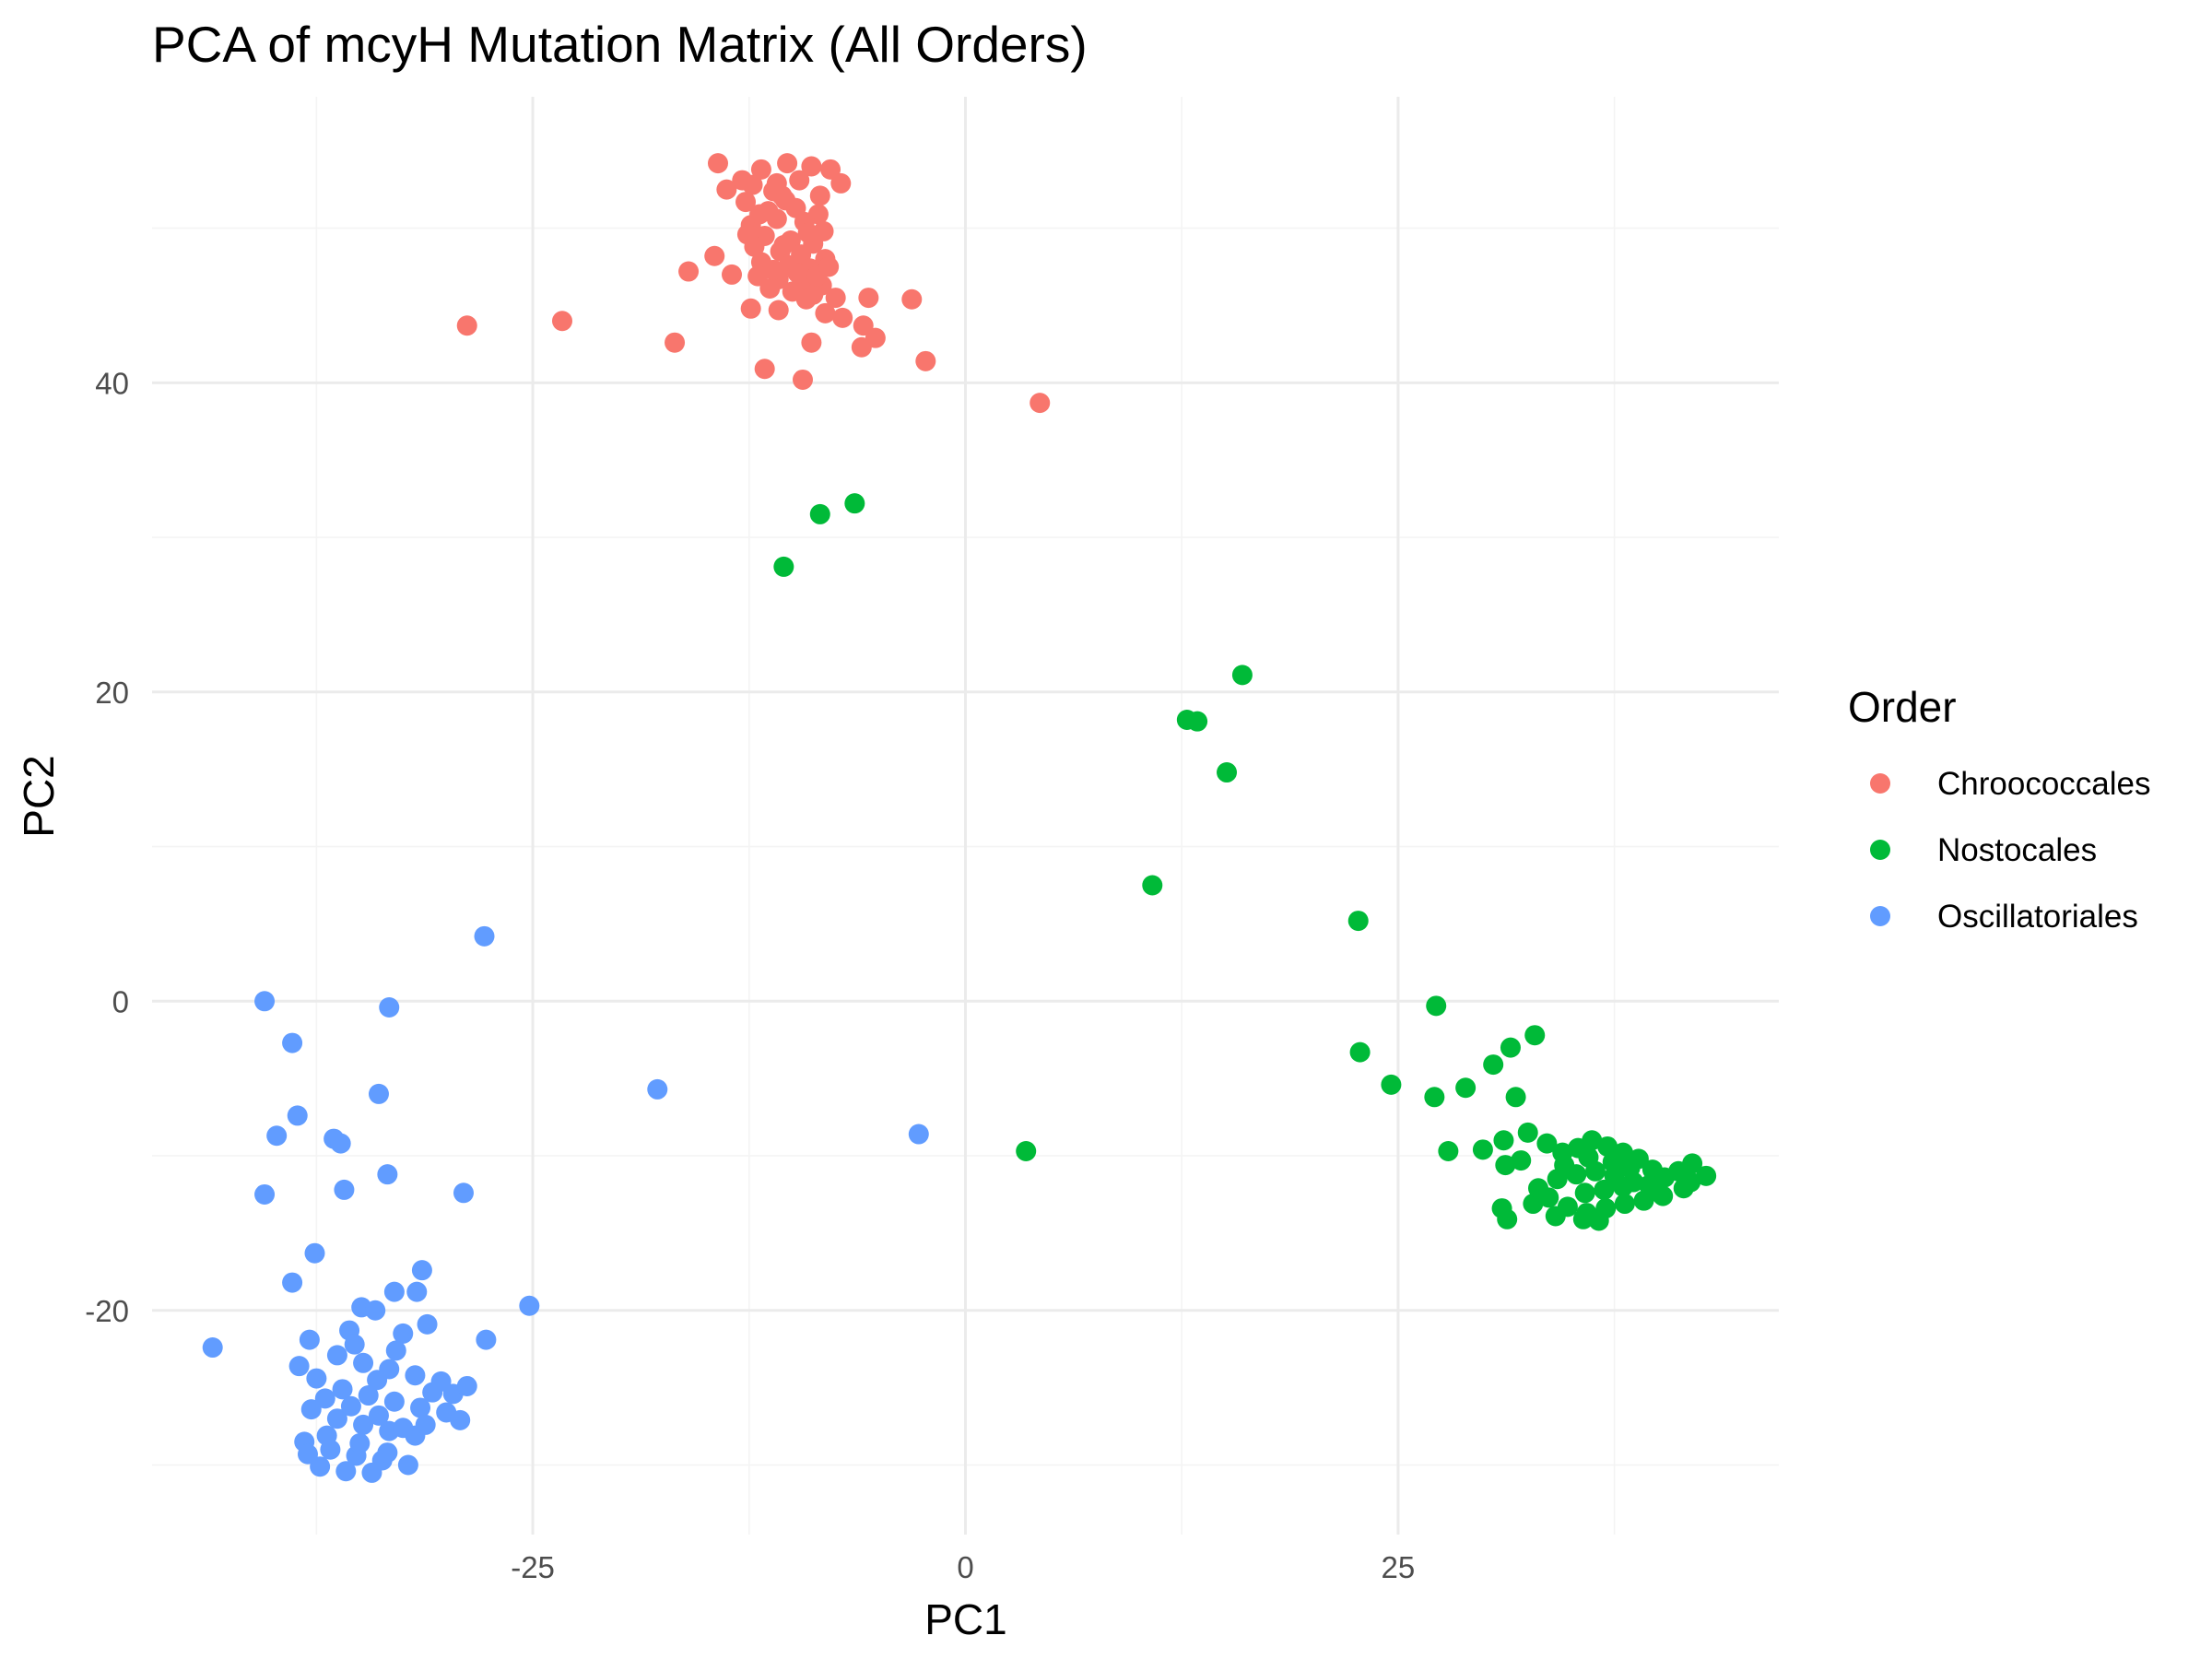 The image size is (2212, 1659). What do you see at coordinates (112, 383) in the screenshot?
I see `y-tick-label: 40` at bounding box center [112, 383].